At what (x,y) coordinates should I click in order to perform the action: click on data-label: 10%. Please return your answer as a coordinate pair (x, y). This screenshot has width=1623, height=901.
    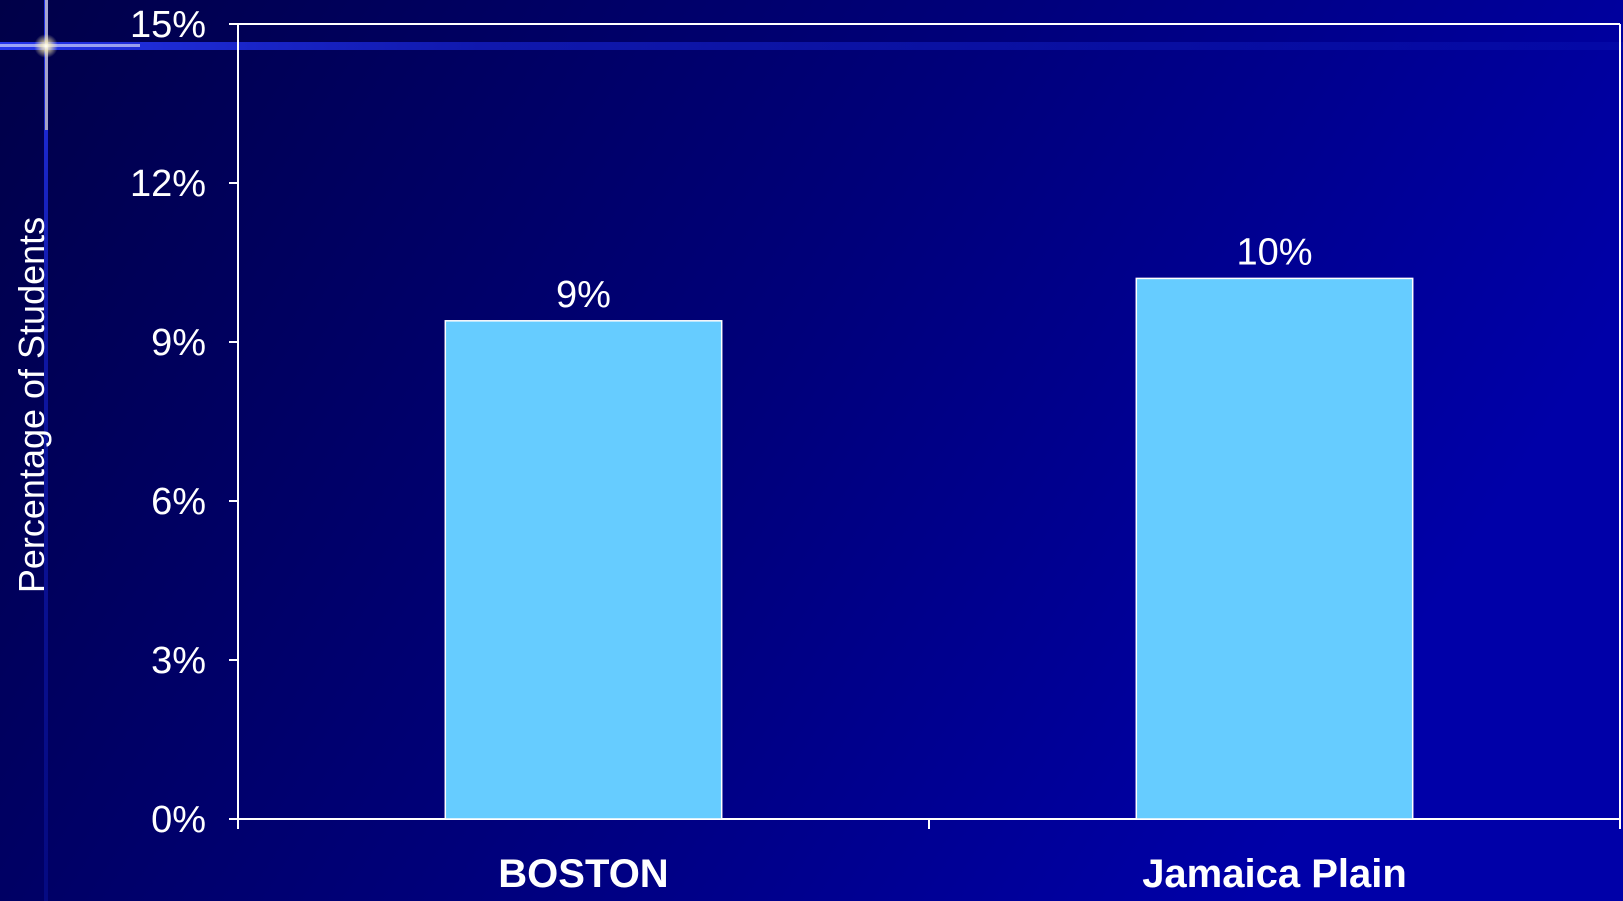
    Looking at the image, I should click on (1274, 252).